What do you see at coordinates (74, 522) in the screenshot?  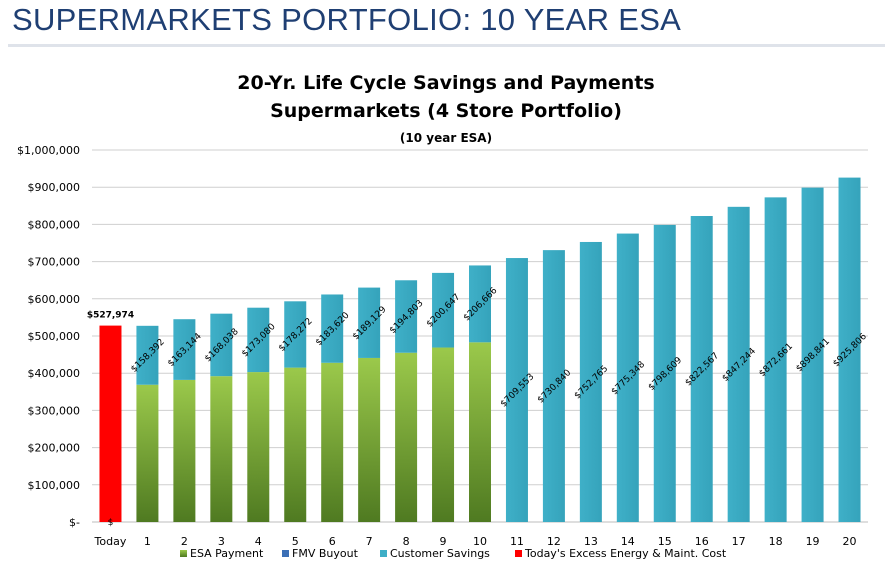 I see `y-tick-label: $-` at bounding box center [74, 522].